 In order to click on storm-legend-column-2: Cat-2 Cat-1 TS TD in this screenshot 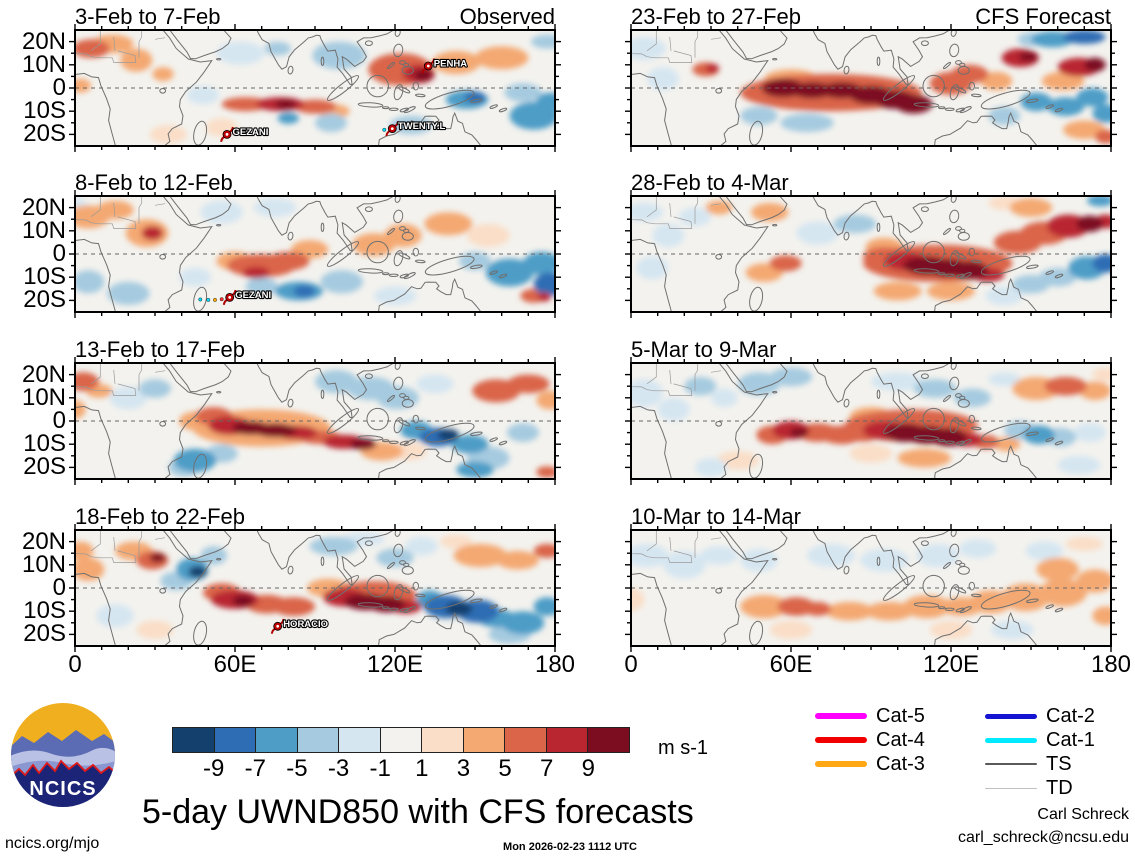, I will do `click(1040, 752)`.